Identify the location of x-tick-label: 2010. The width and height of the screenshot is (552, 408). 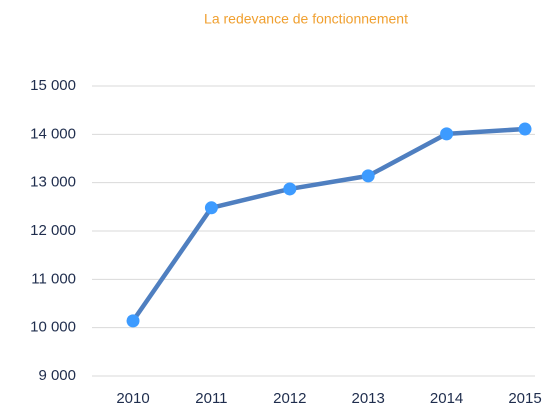
(132, 398).